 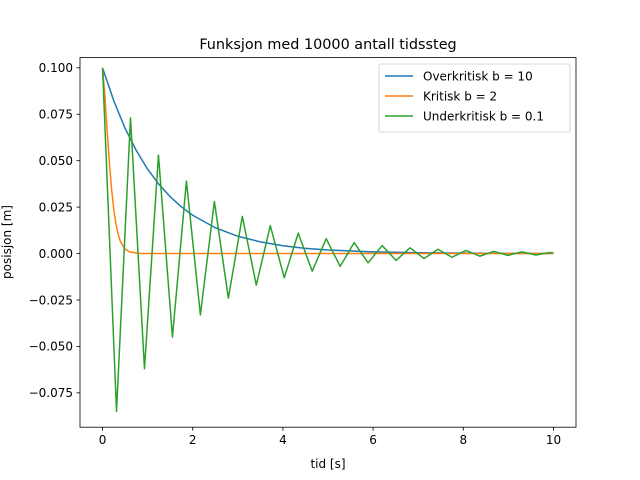 What do you see at coordinates (283, 440) in the screenshot?
I see `x-tick-label: 4` at bounding box center [283, 440].